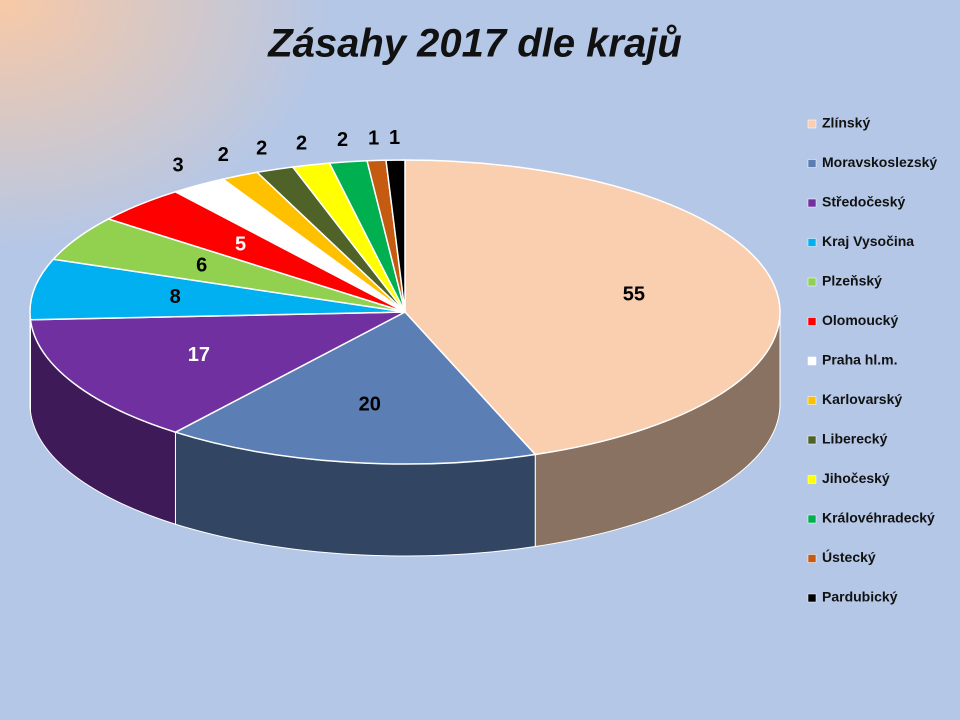 The width and height of the screenshot is (960, 720). Describe the element at coordinates (860, 320) in the screenshot. I see `legend-label: Olomoucký` at that location.